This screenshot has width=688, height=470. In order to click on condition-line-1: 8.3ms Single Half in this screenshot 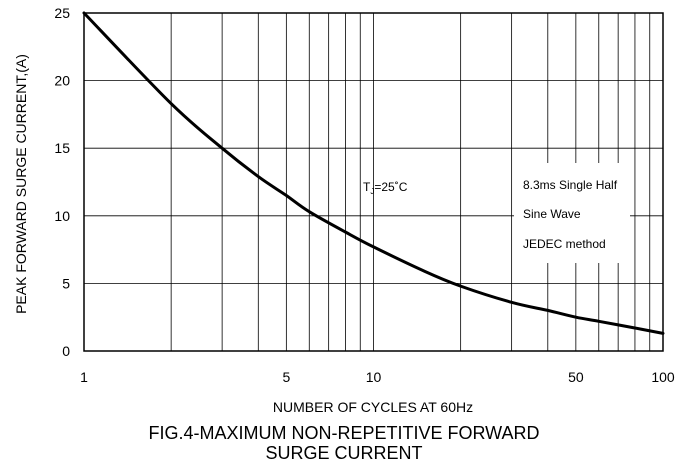, I will do `click(570, 185)`.